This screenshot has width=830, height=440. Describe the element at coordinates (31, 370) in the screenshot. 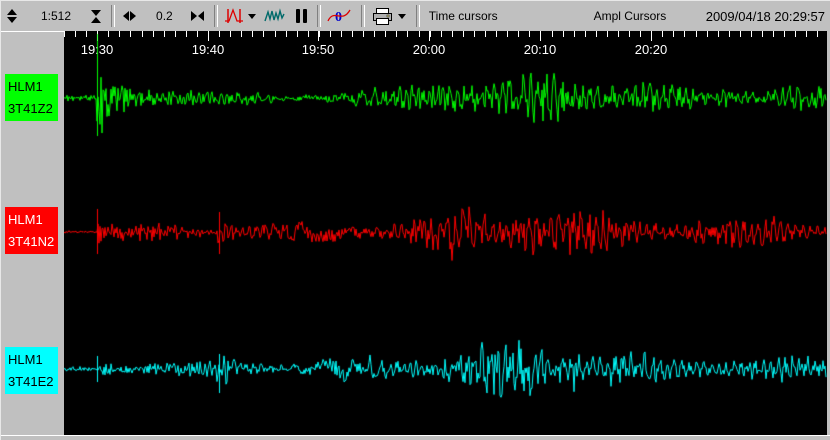

I see `trace-label-3T41E2: HLM1 3T41E2` at that location.